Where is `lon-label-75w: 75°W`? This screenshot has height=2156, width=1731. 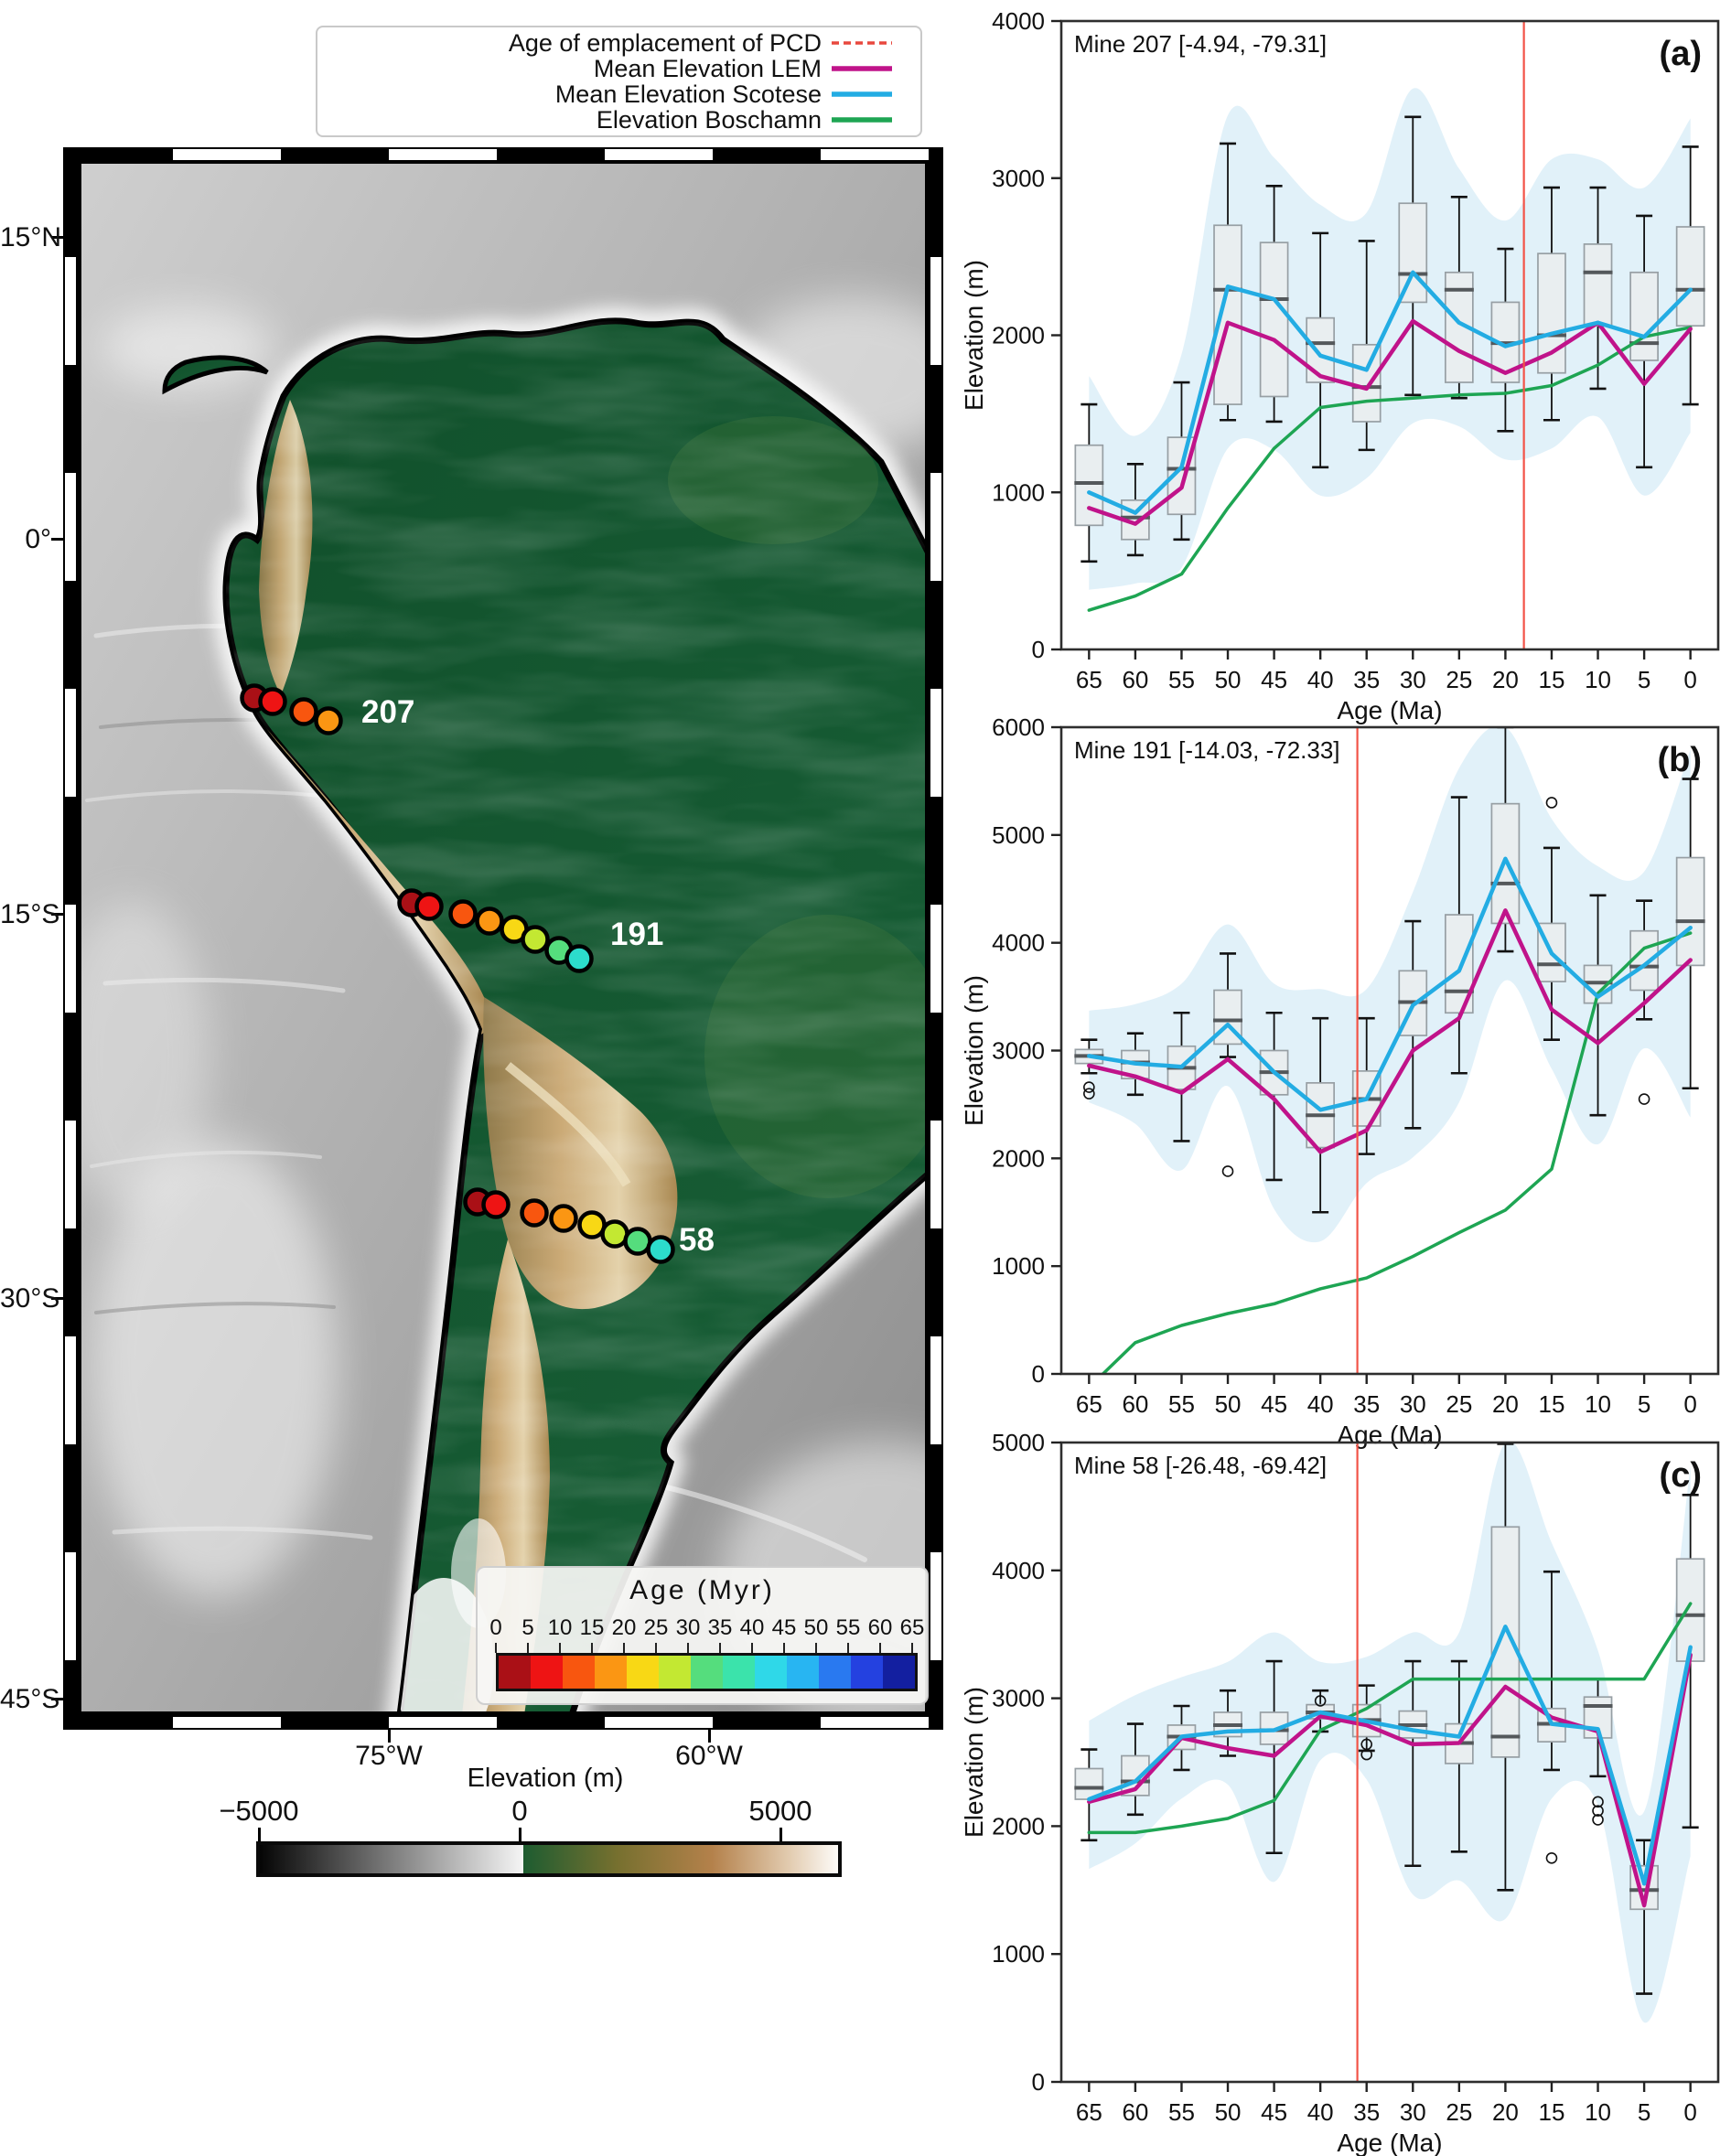
lon-label-75w: 75°W is located at coordinates (389, 1756).